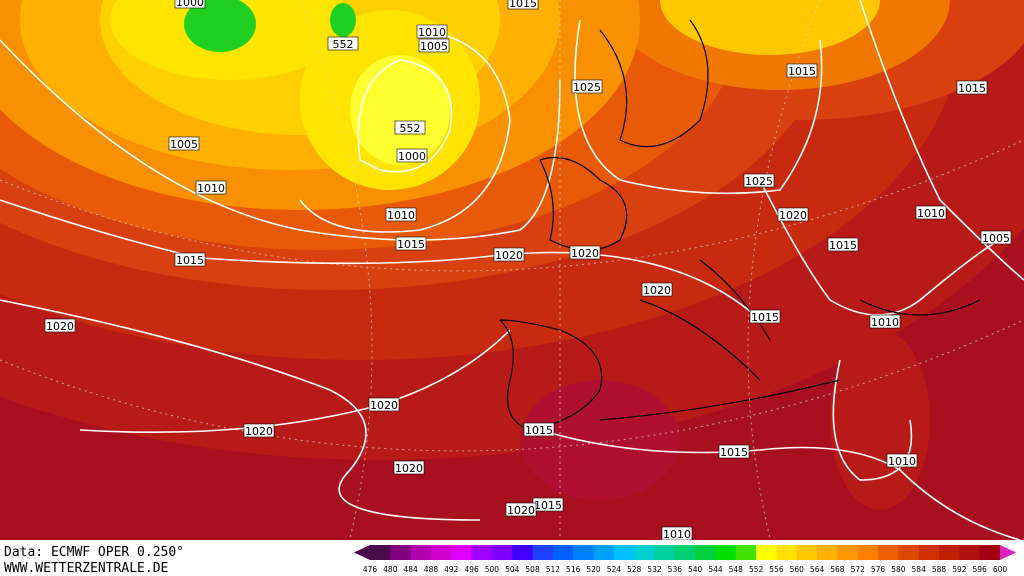 The width and height of the screenshot is (1024, 576). What do you see at coordinates (471, 569) in the screenshot?
I see `scale-label: 496` at bounding box center [471, 569].